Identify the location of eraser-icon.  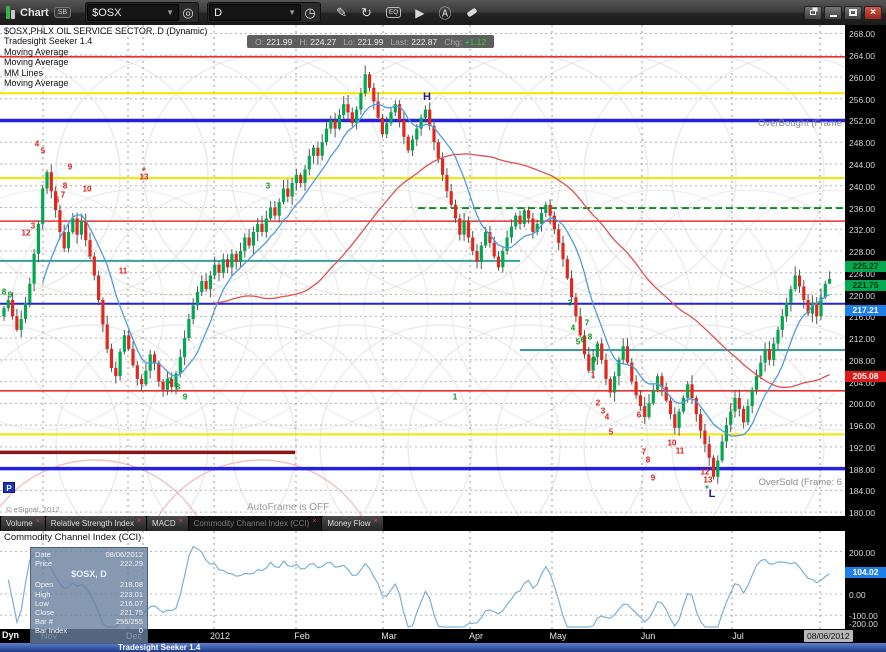
(472, 12).